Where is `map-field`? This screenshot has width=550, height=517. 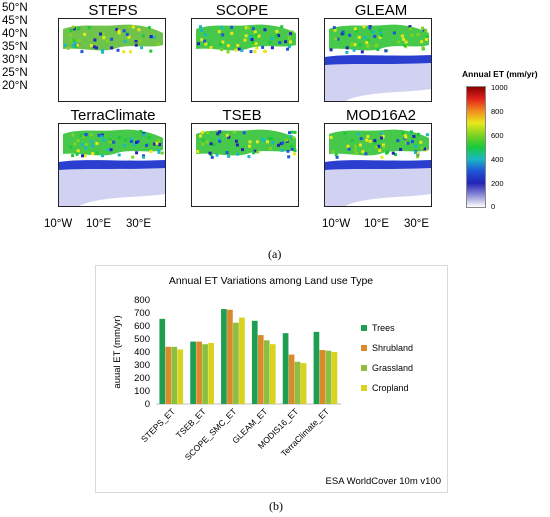
map-field is located at coordinates (112, 167).